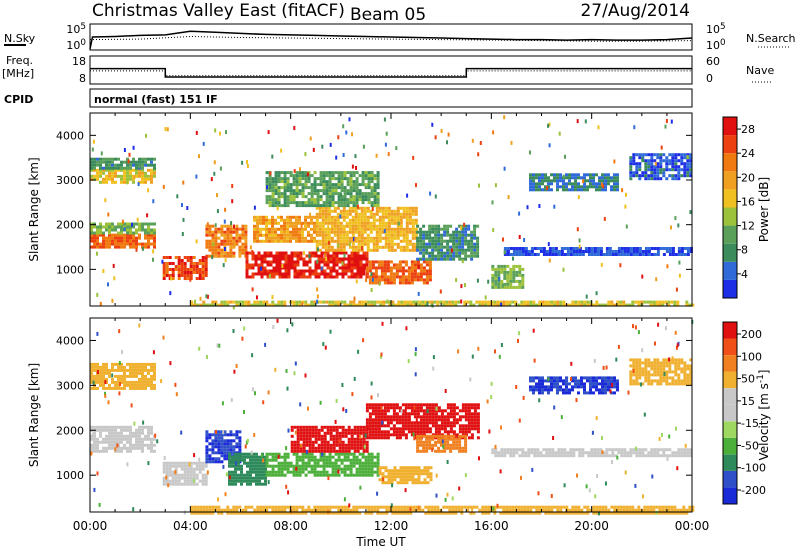 This screenshot has width=800, height=554. I want to click on power-colorbar-segment, so click(730, 198).